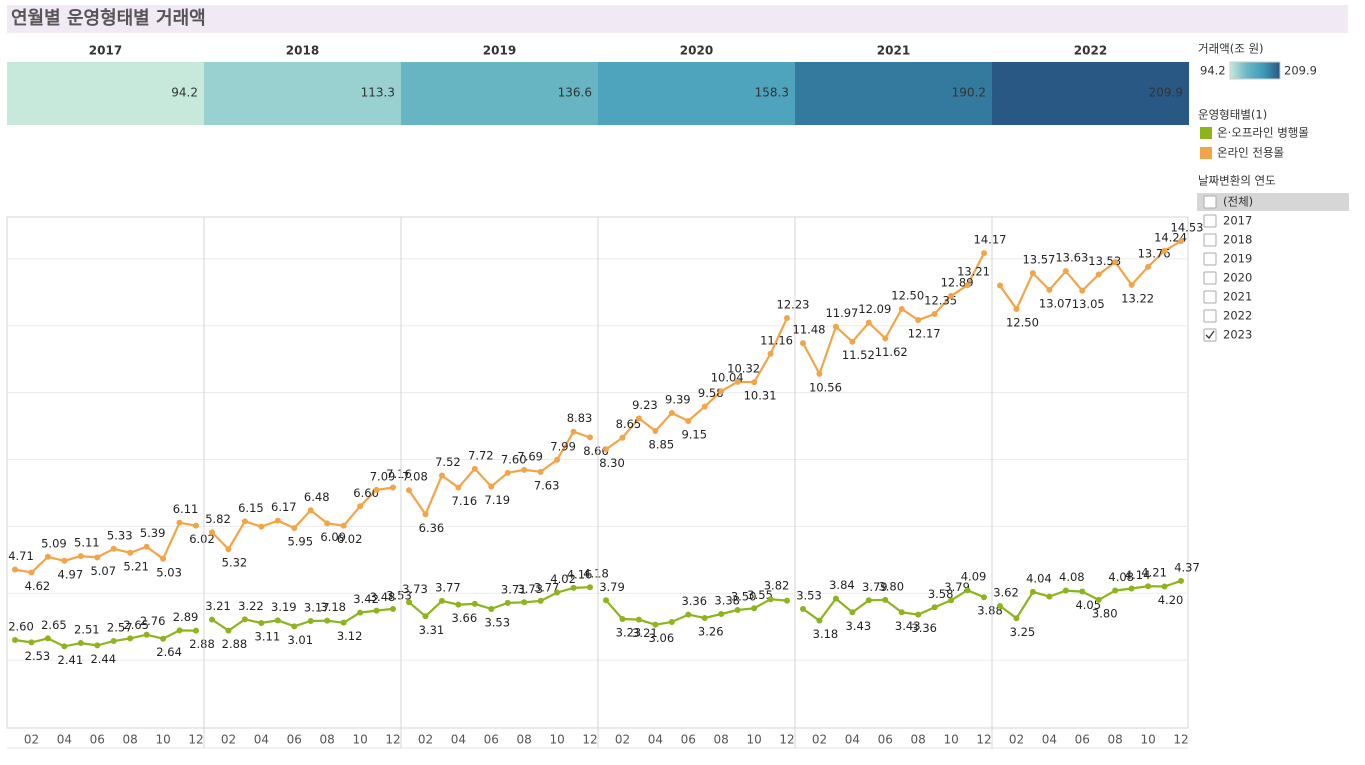 The width and height of the screenshot is (1365, 765). What do you see at coordinates (294, 740) in the screenshot?
I see `x-tick-label: 06` at bounding box center [294, 740].